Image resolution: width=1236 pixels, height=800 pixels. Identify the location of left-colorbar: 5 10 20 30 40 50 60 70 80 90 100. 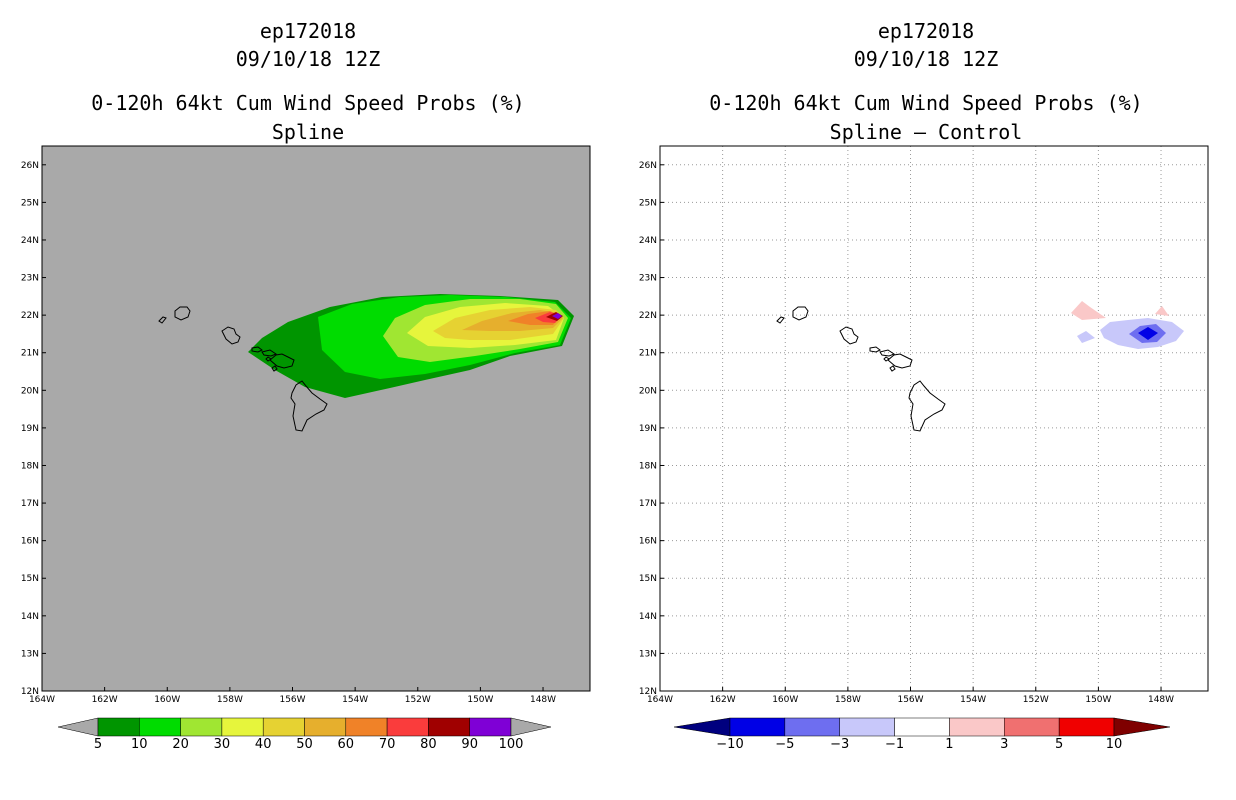
(304, 734).